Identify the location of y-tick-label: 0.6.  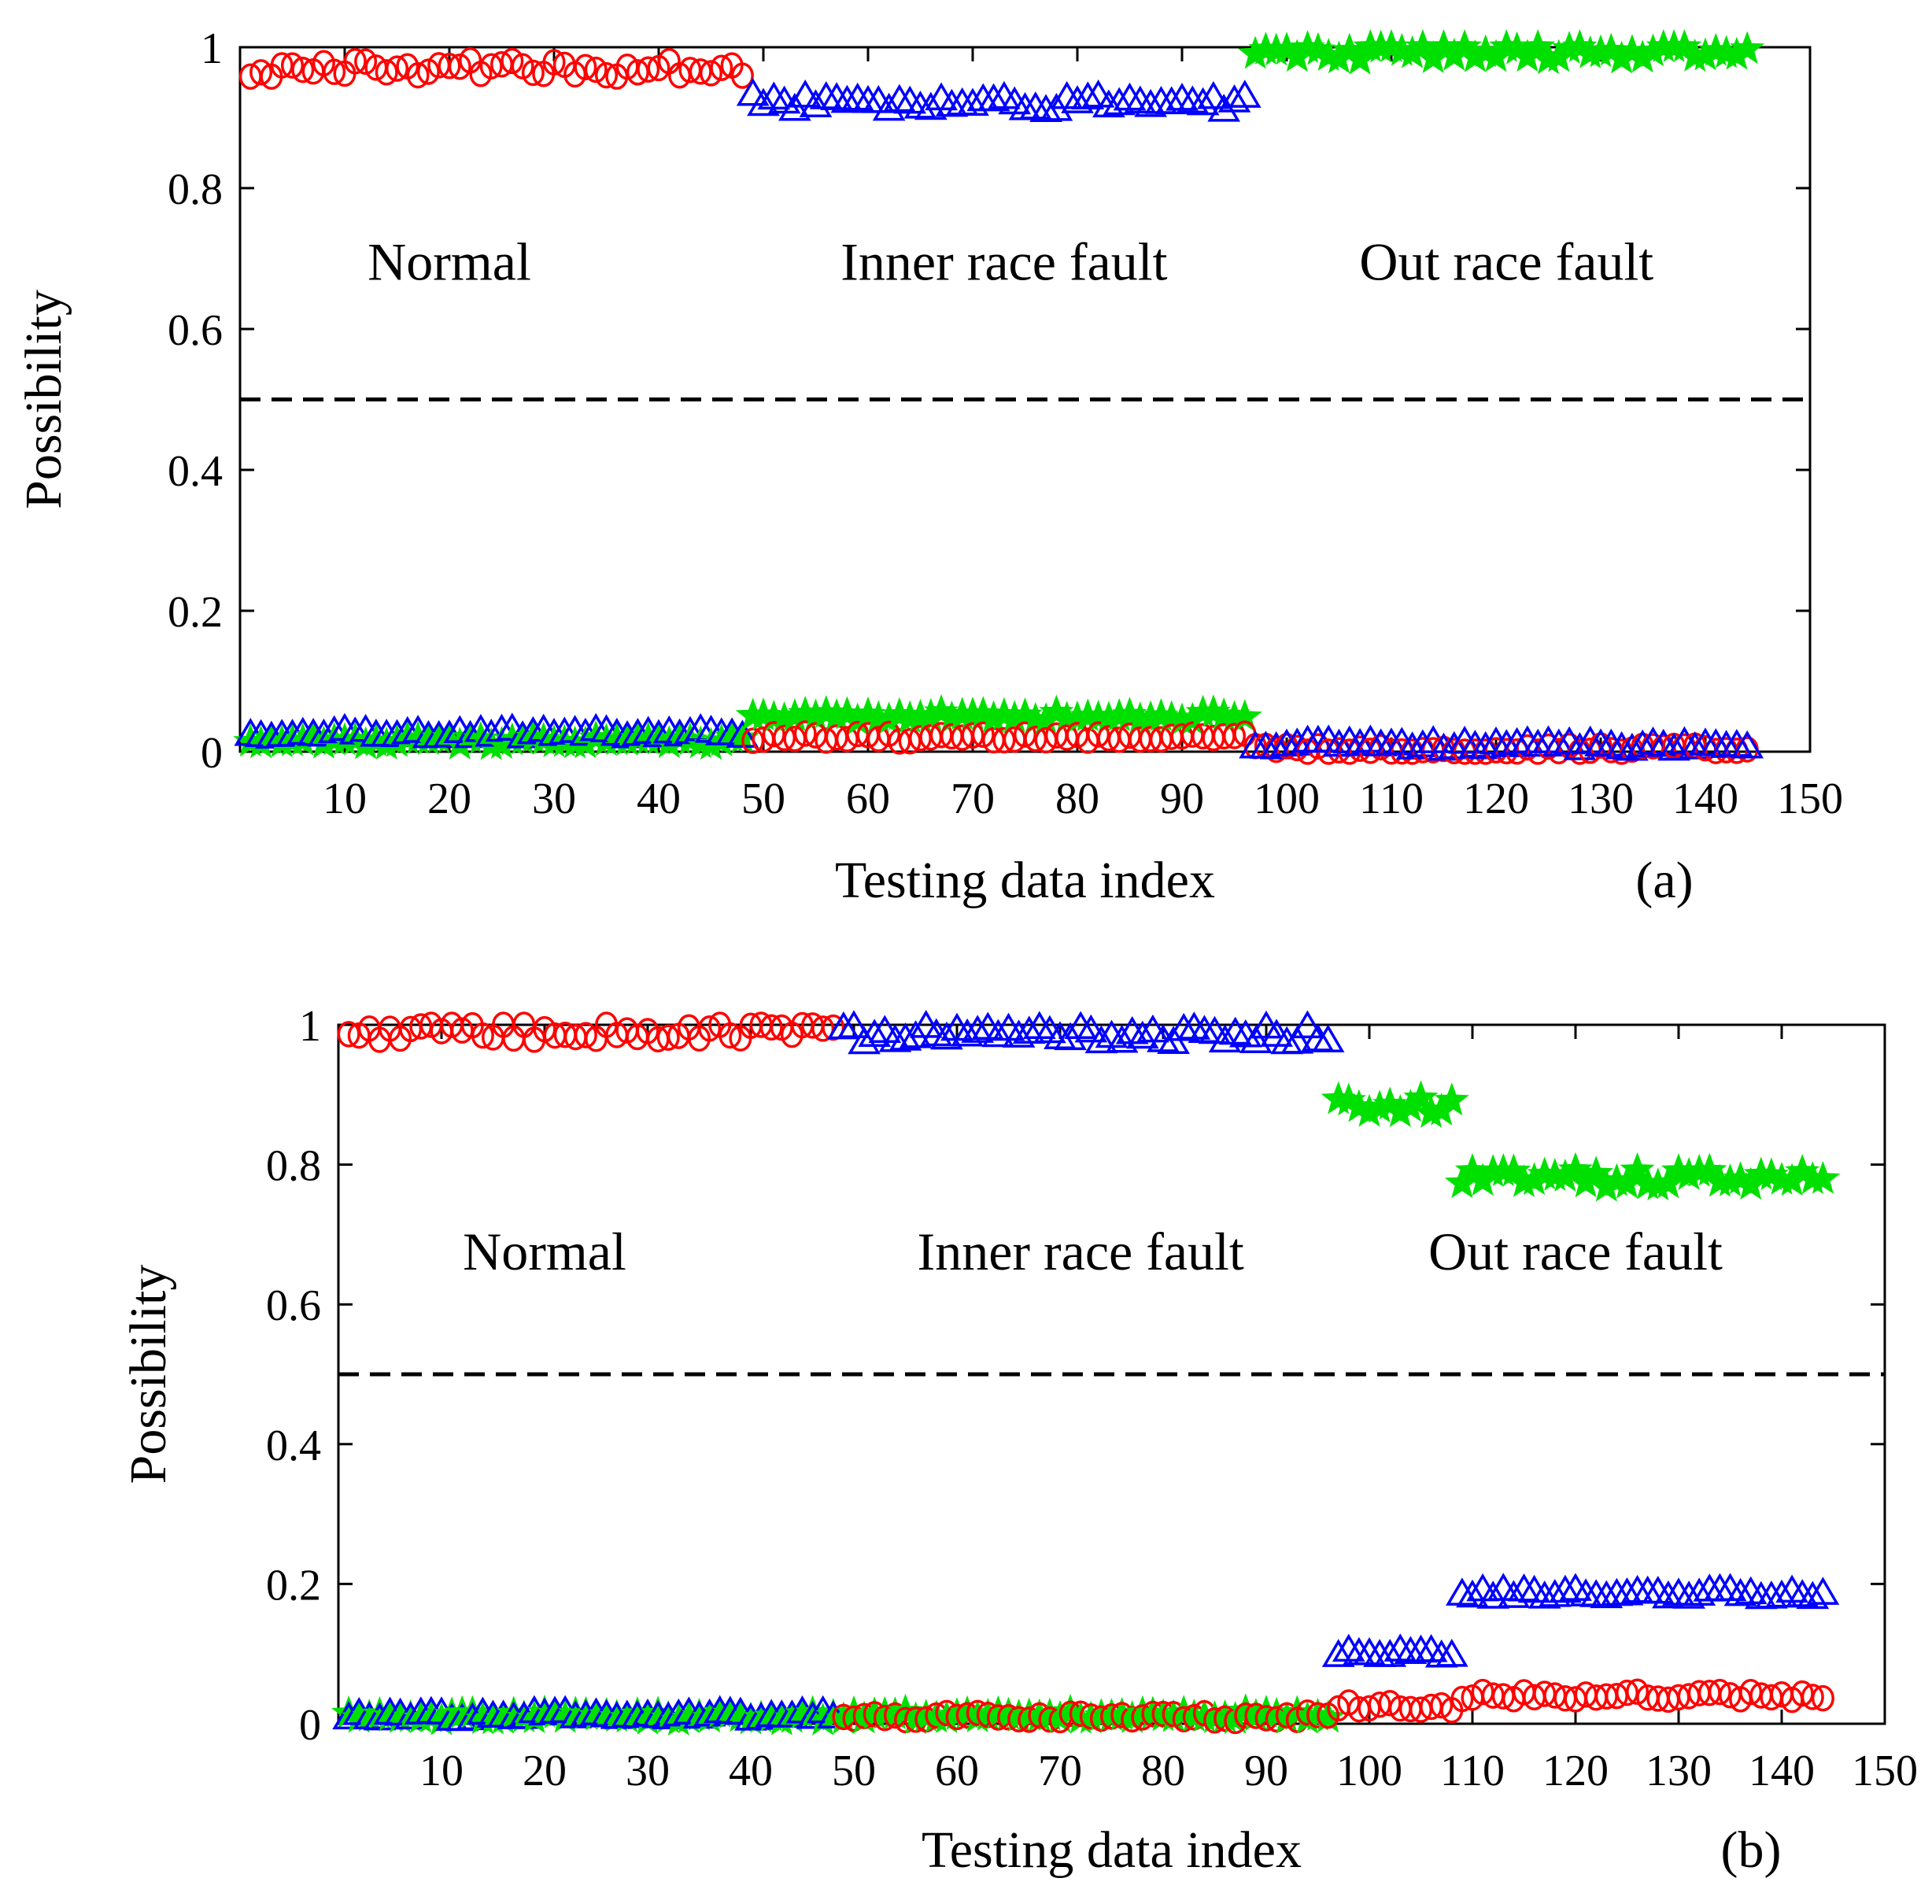
(195, 330).